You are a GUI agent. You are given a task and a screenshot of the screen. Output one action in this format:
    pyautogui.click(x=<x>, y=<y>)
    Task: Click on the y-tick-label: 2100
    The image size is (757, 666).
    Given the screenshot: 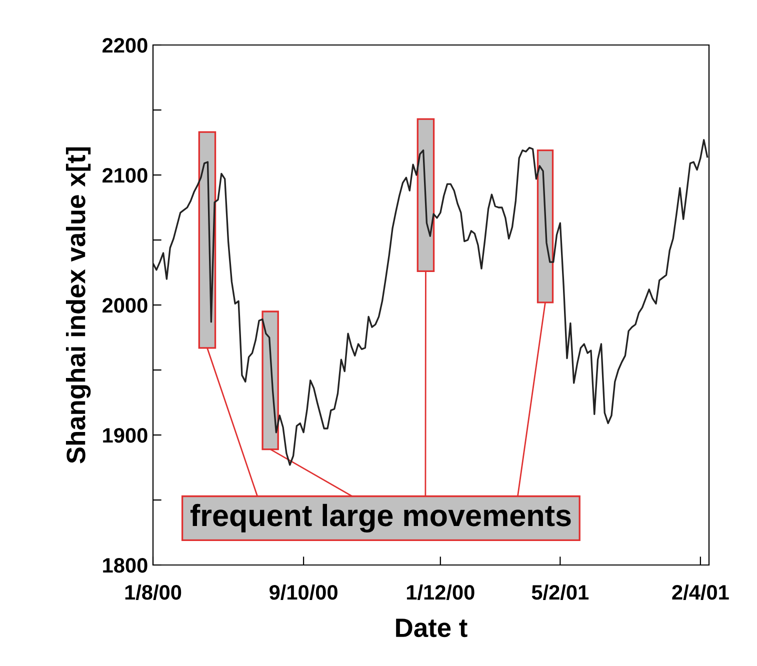 What is the action you would take?
    pyautogui.click(x=125, y=175)
    